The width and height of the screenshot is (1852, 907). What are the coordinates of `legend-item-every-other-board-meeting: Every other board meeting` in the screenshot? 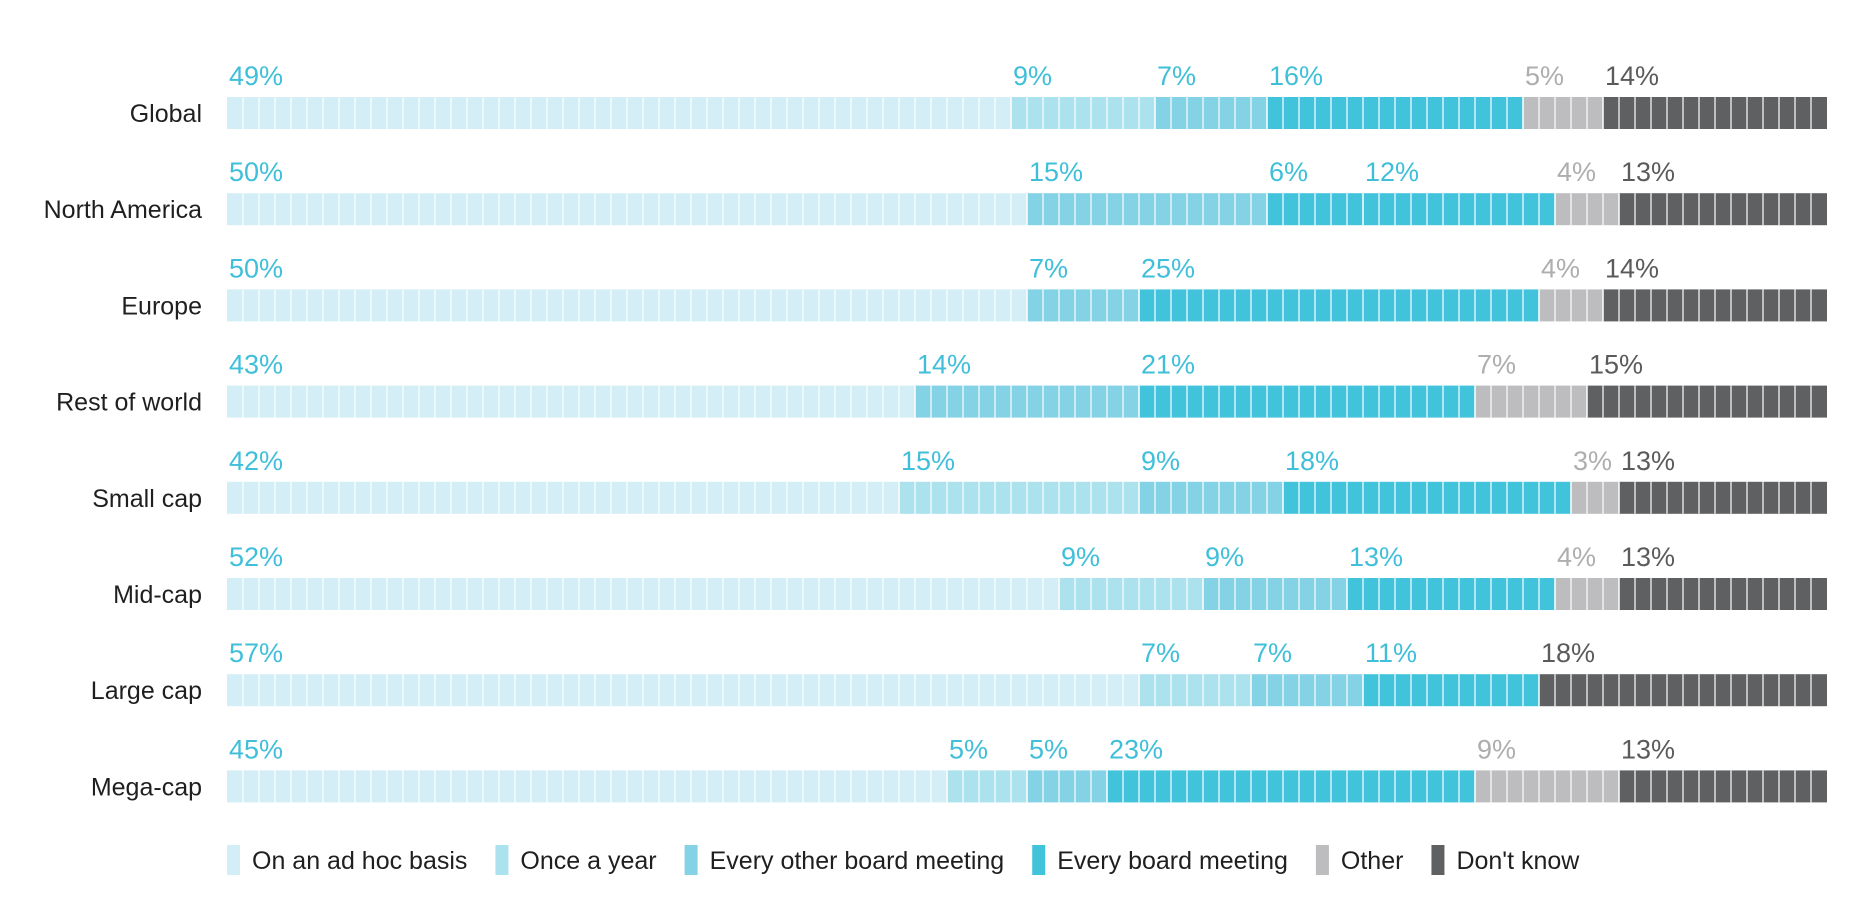 It's located at (844, 860).